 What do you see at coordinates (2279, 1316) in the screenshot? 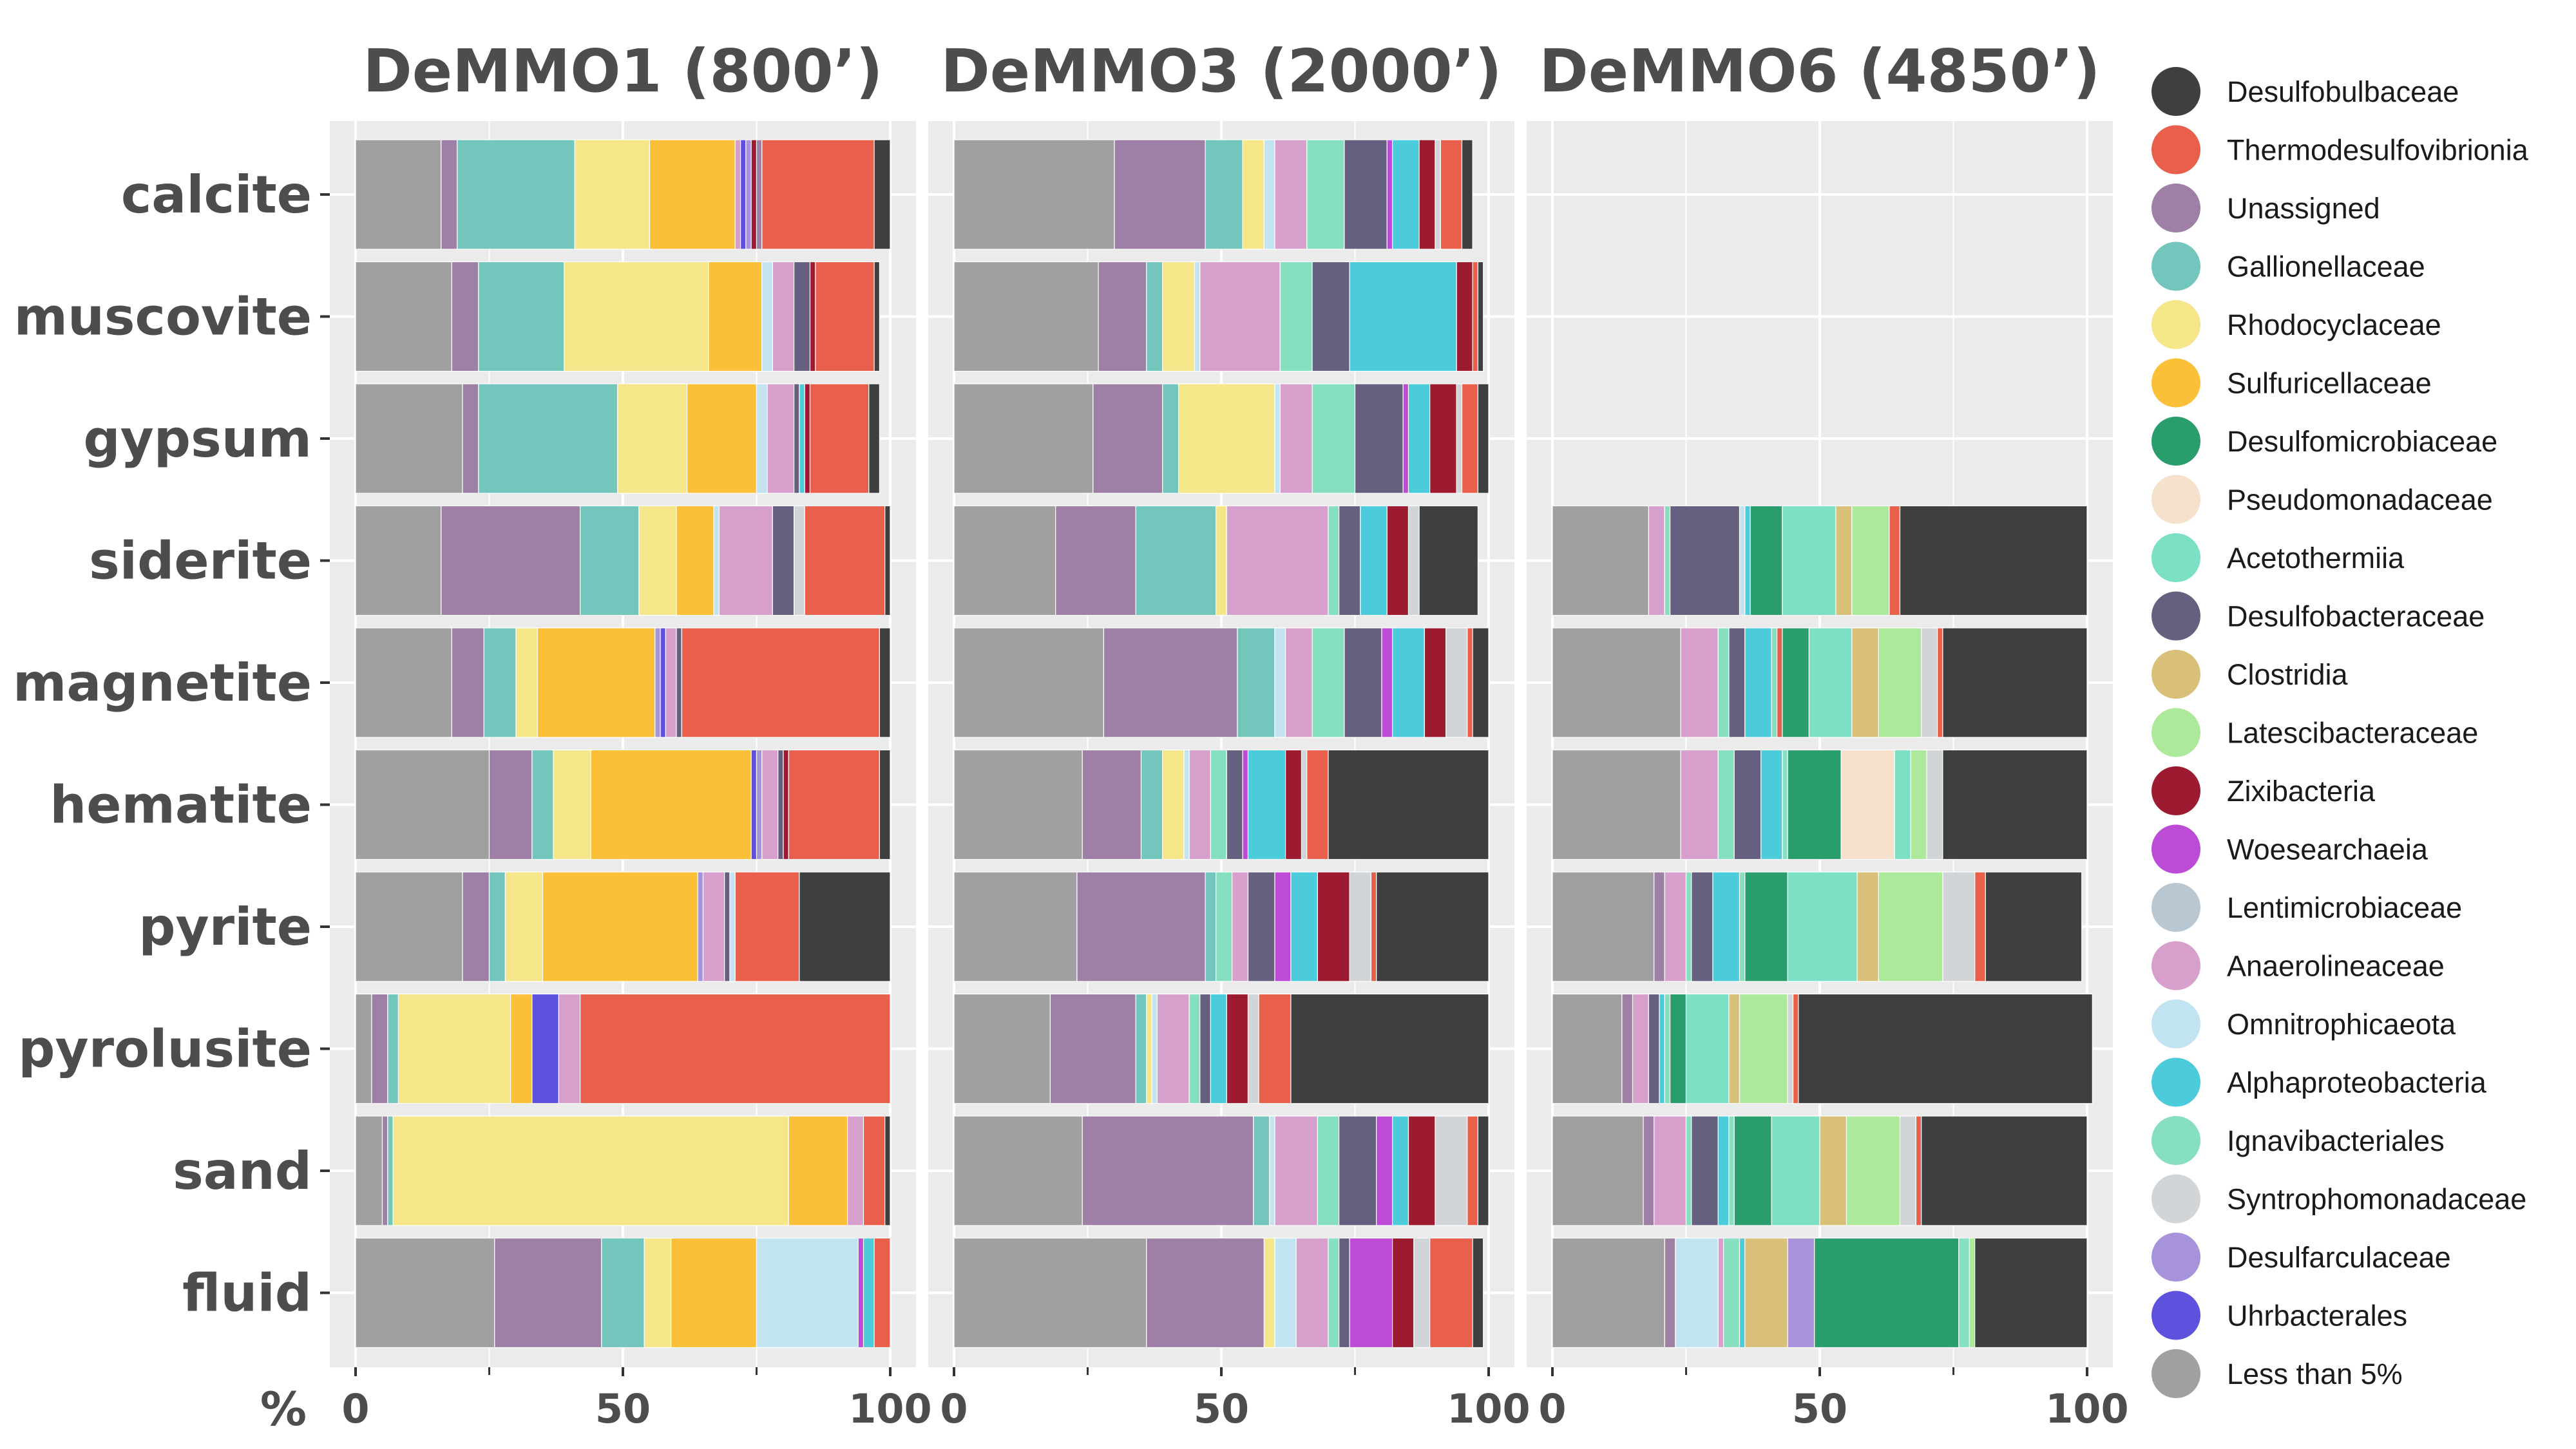
I see `legend-item: Uhrbacterales` at bounding box center [2279, 1316].